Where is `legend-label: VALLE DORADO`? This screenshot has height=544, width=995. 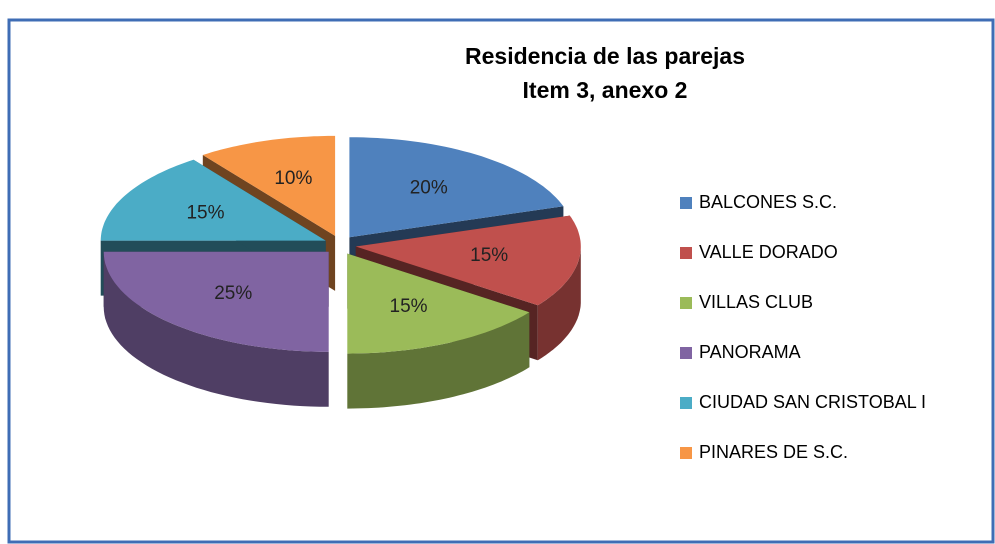 legend-label: VALLE DORADO is located at coordinates (768, 252).